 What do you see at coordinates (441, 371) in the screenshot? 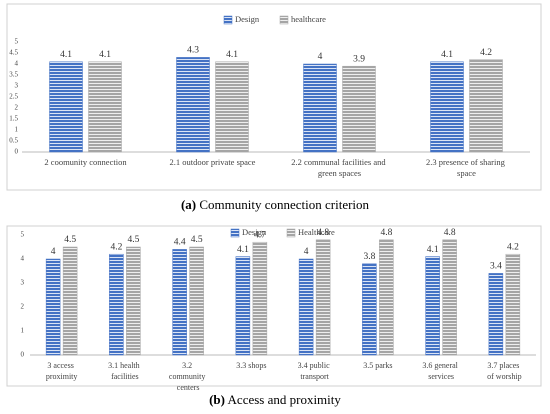
I see `x-tick-label: 3.6 general services` at bounding box center [441, 371].